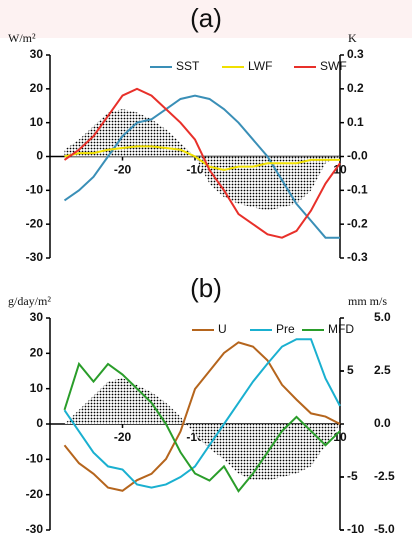  What do you see at coordinates (384, 476) in the screenshot?
I see `tick-label: -2.5` at bounding box center [384, 476].